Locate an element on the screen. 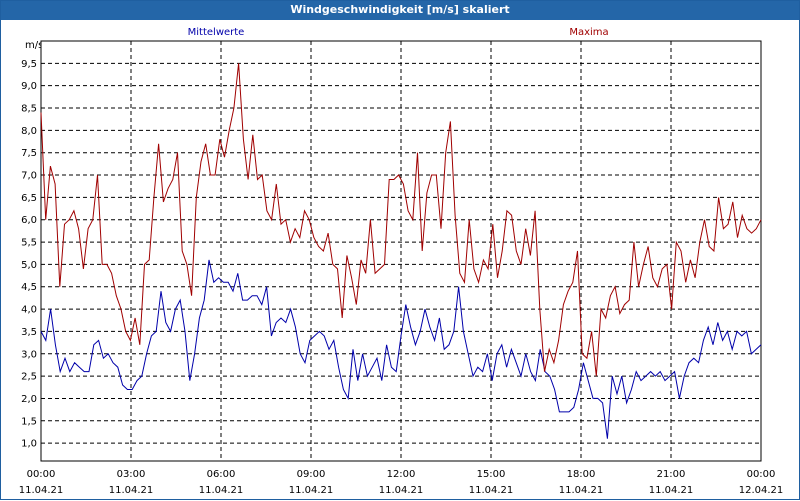  y-tick-label: 7,0 is located at coordinates (29, 176).